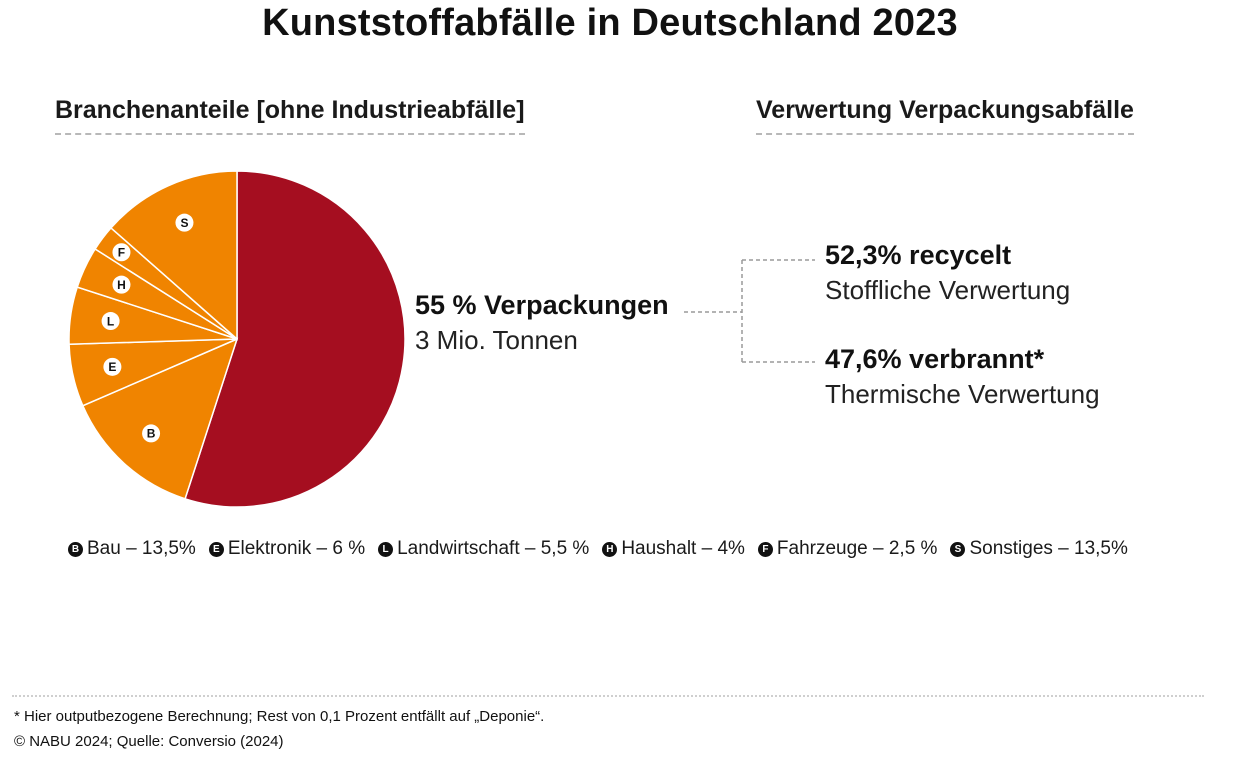  What do you see at coordinates (610, 549) in the screenshot?
I see `legend-badge-h: H` at bounding box center [610, 549].